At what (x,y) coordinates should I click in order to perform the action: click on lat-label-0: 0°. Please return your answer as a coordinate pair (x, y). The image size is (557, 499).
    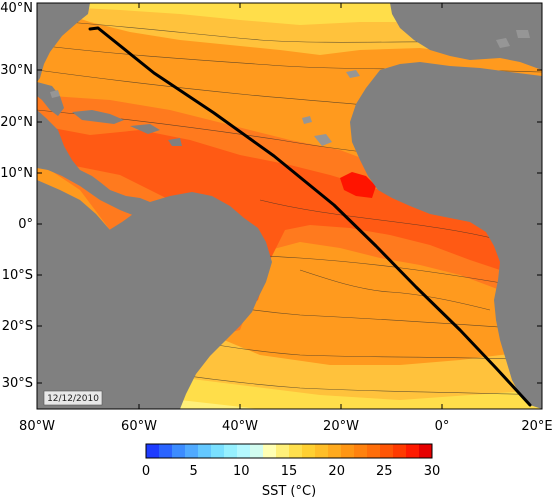
    Looking at the image, I should click on (25, 224).